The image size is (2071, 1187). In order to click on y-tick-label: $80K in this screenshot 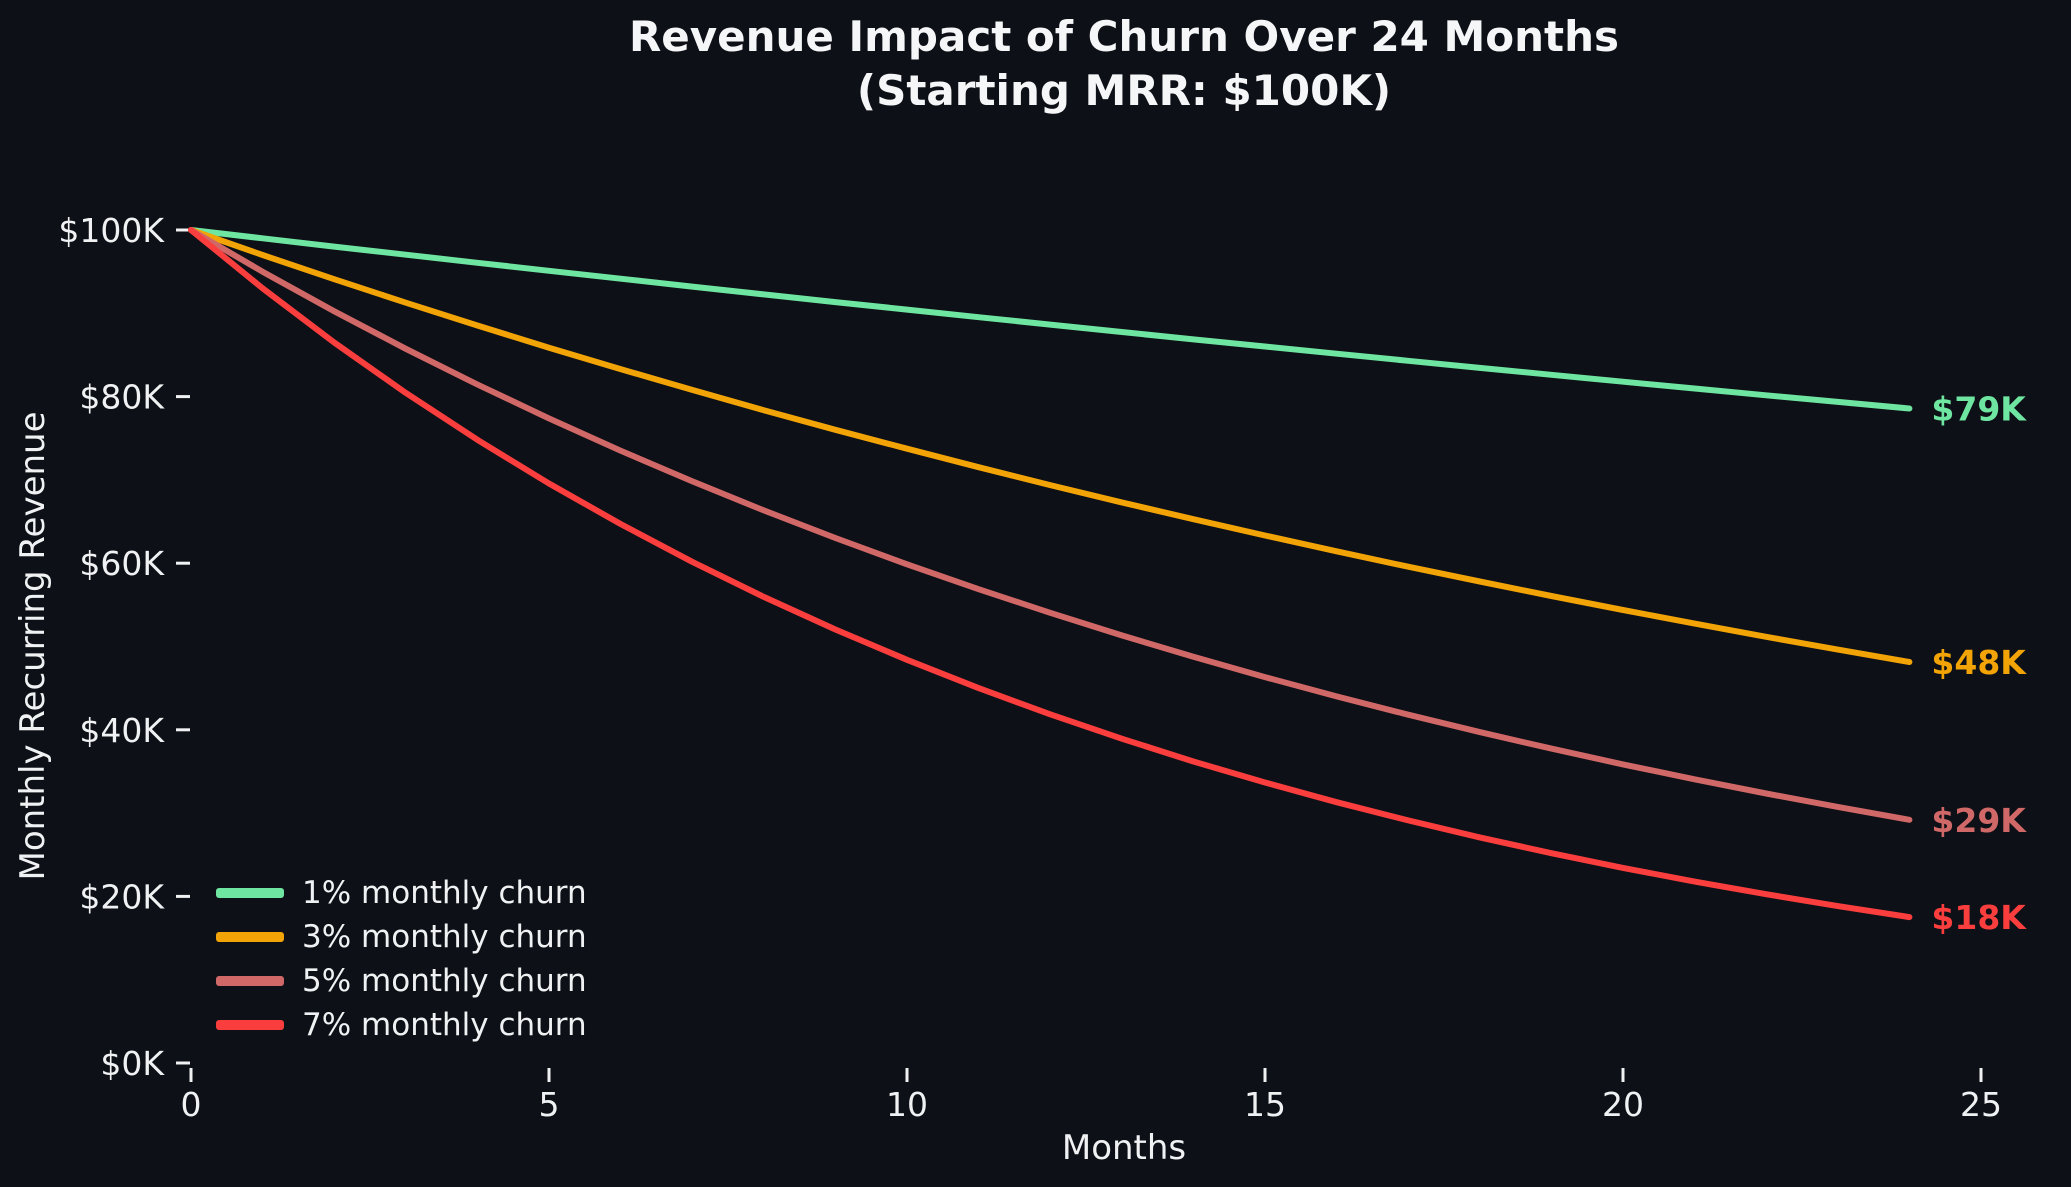, I will do `click(122, 397)`.